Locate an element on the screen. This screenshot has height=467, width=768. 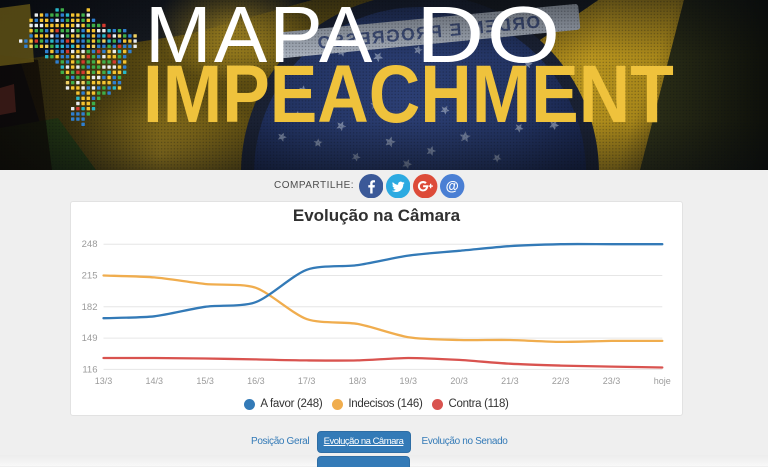
svg-text: 248 is located at coordinates (90, 244).